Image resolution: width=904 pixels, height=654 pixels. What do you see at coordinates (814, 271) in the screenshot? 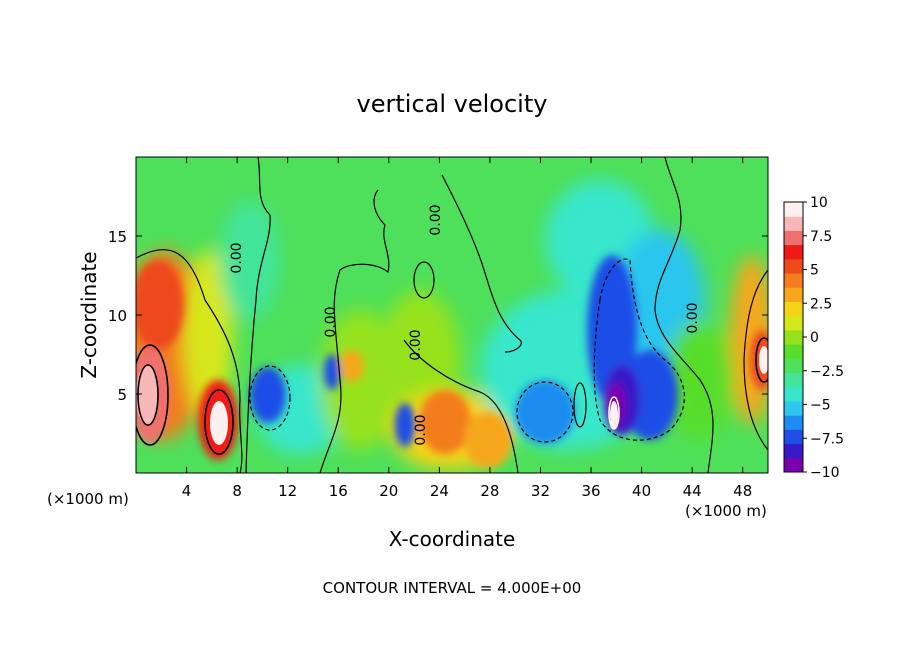
I see `colorbar-label: 5` at bounding box center [814, 271].